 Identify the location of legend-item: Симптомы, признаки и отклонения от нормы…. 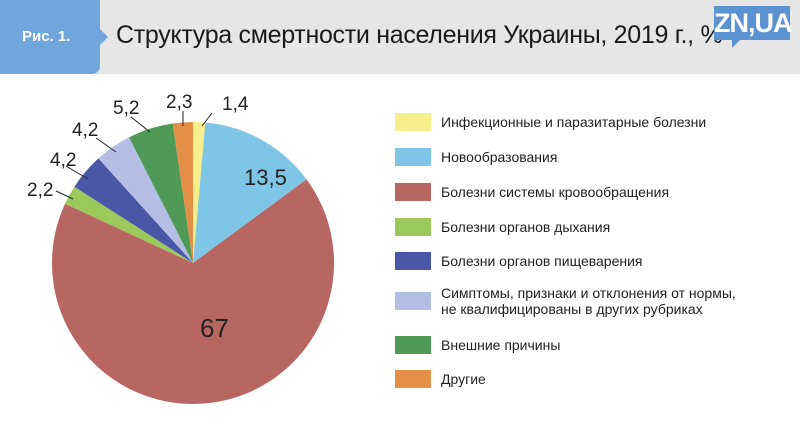
(585, 301).